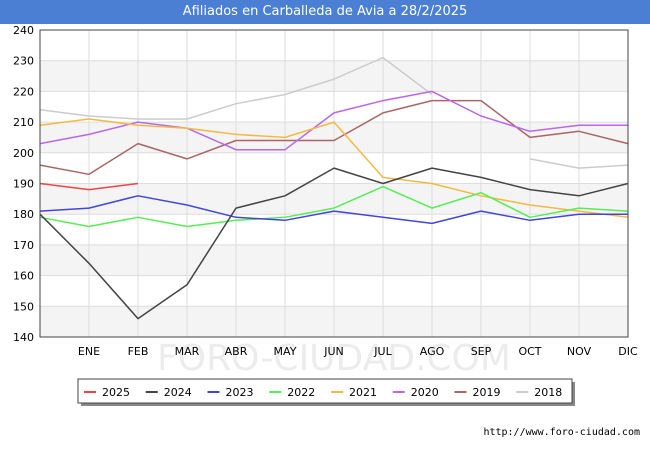 The height and width of the screenshot is (450, 650). I want to click on y-tick-label: 210, so click(23, 122).